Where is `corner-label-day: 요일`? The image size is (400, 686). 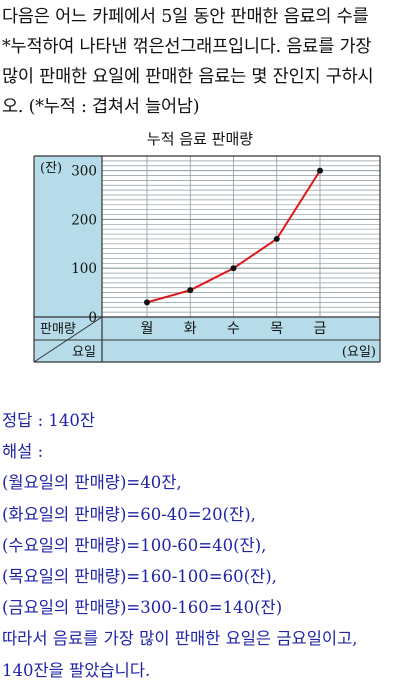
corner-label-day: 요일 is located at coordinates (84, 352).